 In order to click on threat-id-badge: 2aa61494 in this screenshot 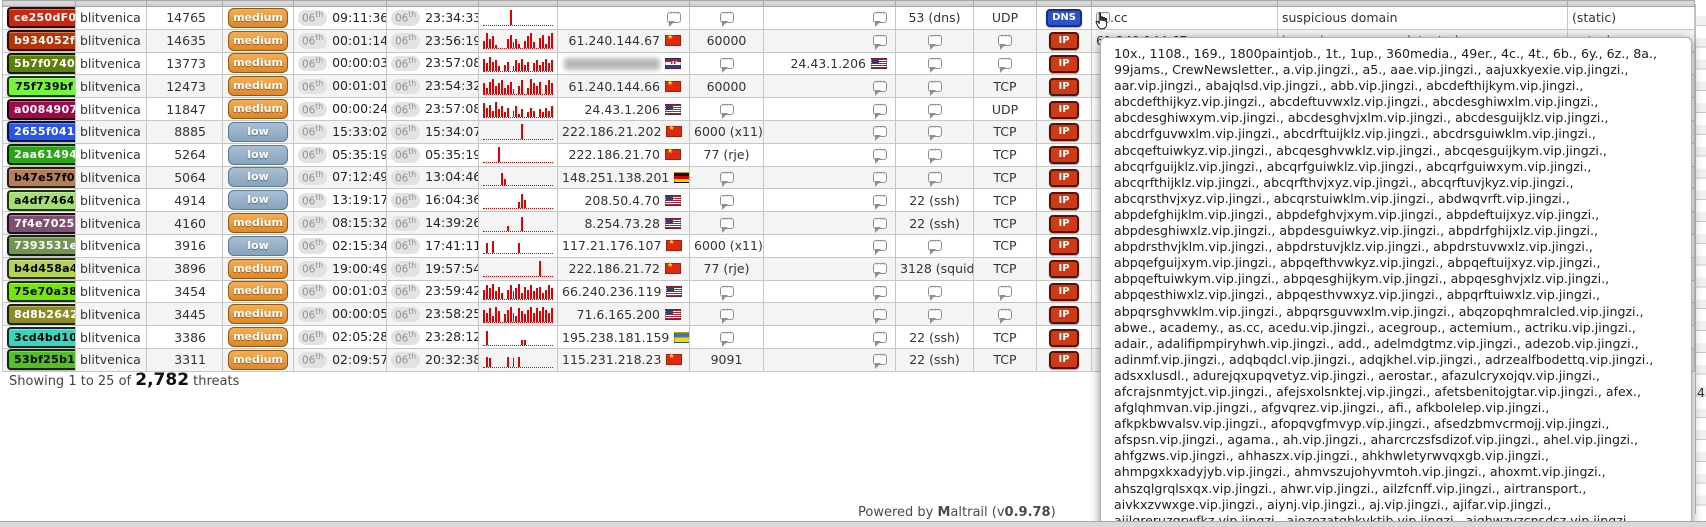, I will do `click(41, 155)`.